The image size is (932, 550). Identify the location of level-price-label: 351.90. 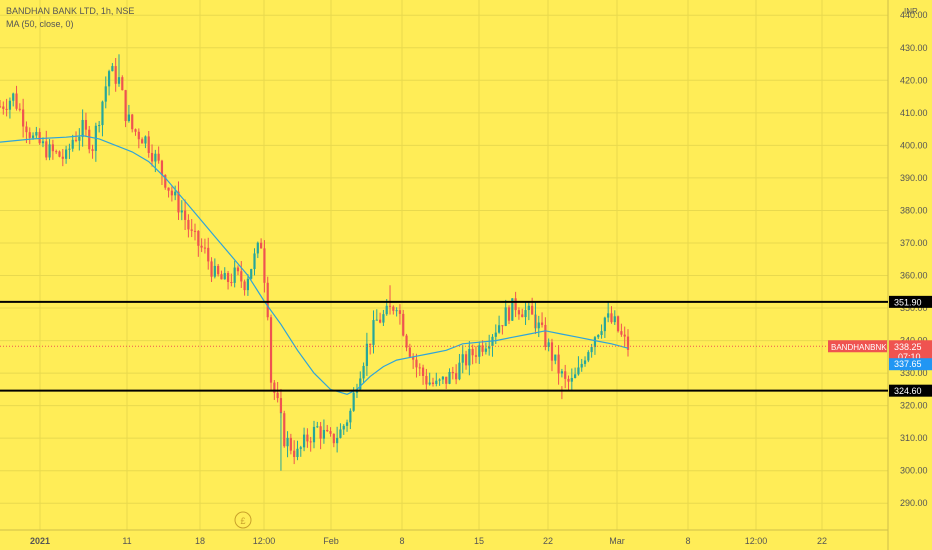
(908, 302).